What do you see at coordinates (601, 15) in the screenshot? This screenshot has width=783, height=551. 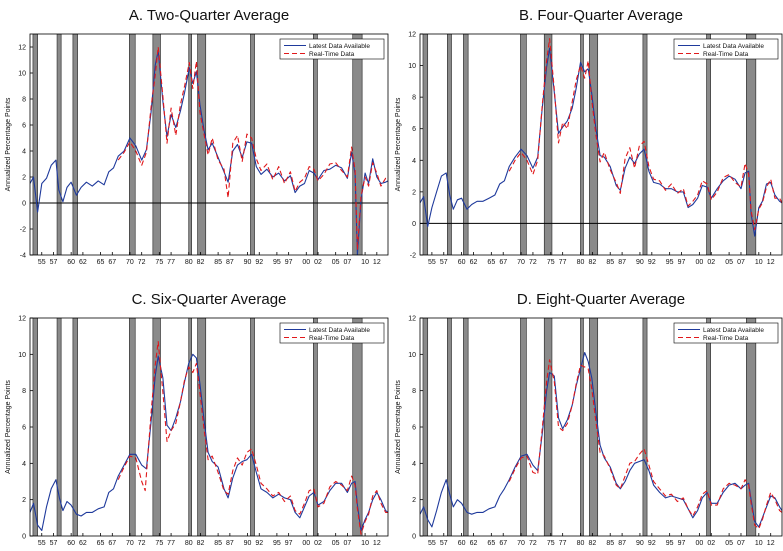 I see `panel-b-title: B. Four-Quarter Average` at bounding box center [601, 15].